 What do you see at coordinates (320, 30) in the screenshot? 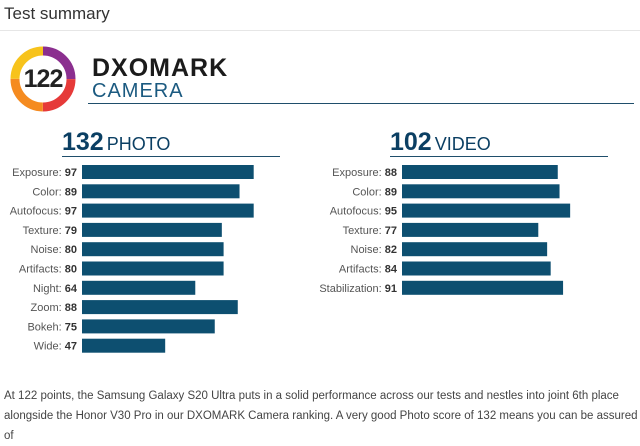
I see `header-divider` at bounding box center [320, 30].